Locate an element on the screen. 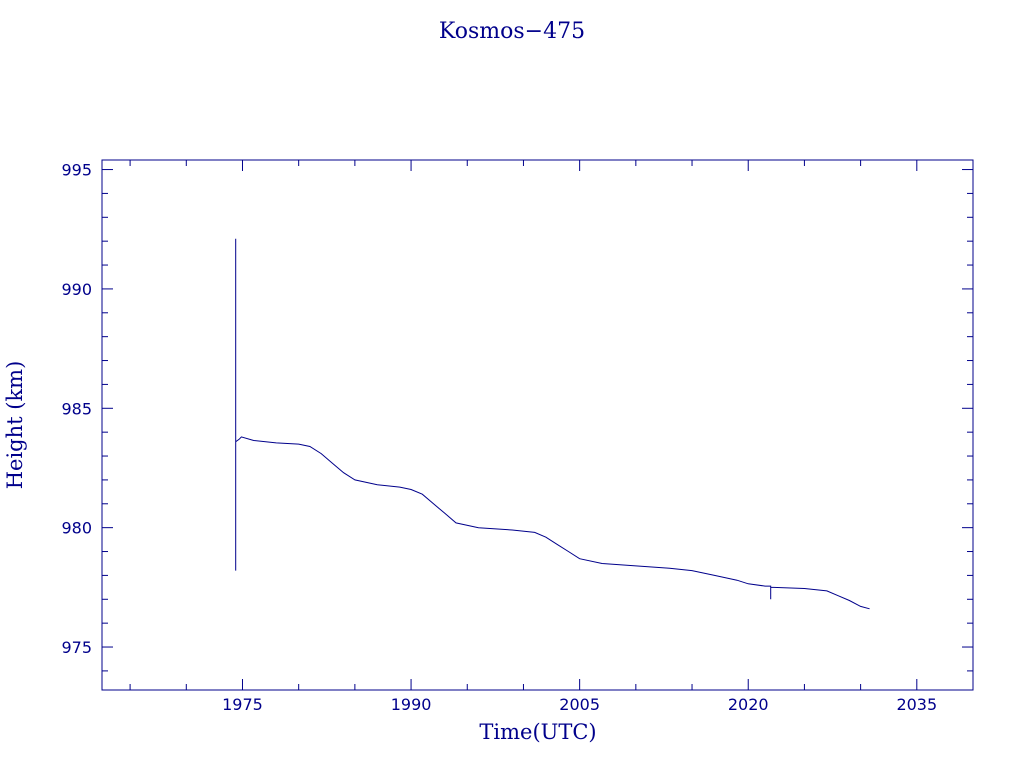  y-tick-label: 975 is located at coordinates (76, 647).